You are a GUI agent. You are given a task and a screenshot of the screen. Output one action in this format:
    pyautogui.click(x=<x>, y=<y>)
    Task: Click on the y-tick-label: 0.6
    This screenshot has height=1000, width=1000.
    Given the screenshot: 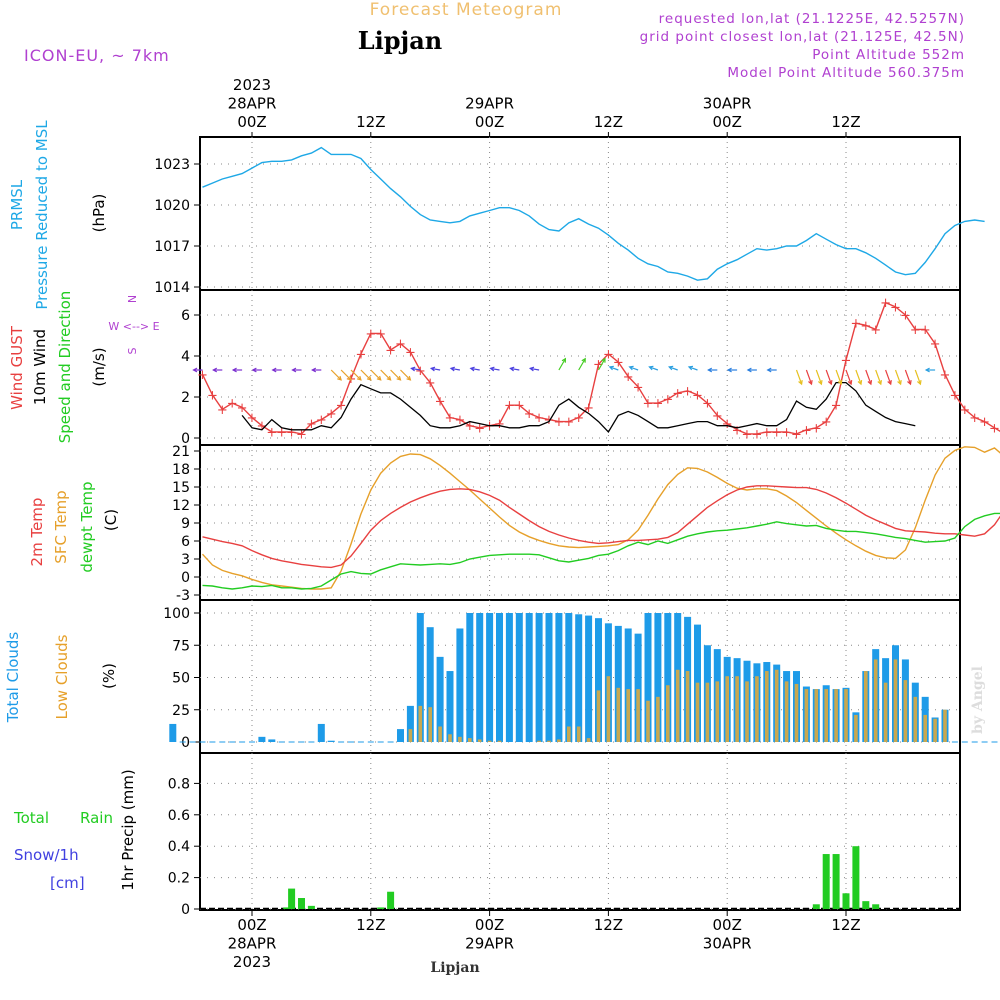 What is the action you would take?
    pyautogui.click(x=179, y=816)
    